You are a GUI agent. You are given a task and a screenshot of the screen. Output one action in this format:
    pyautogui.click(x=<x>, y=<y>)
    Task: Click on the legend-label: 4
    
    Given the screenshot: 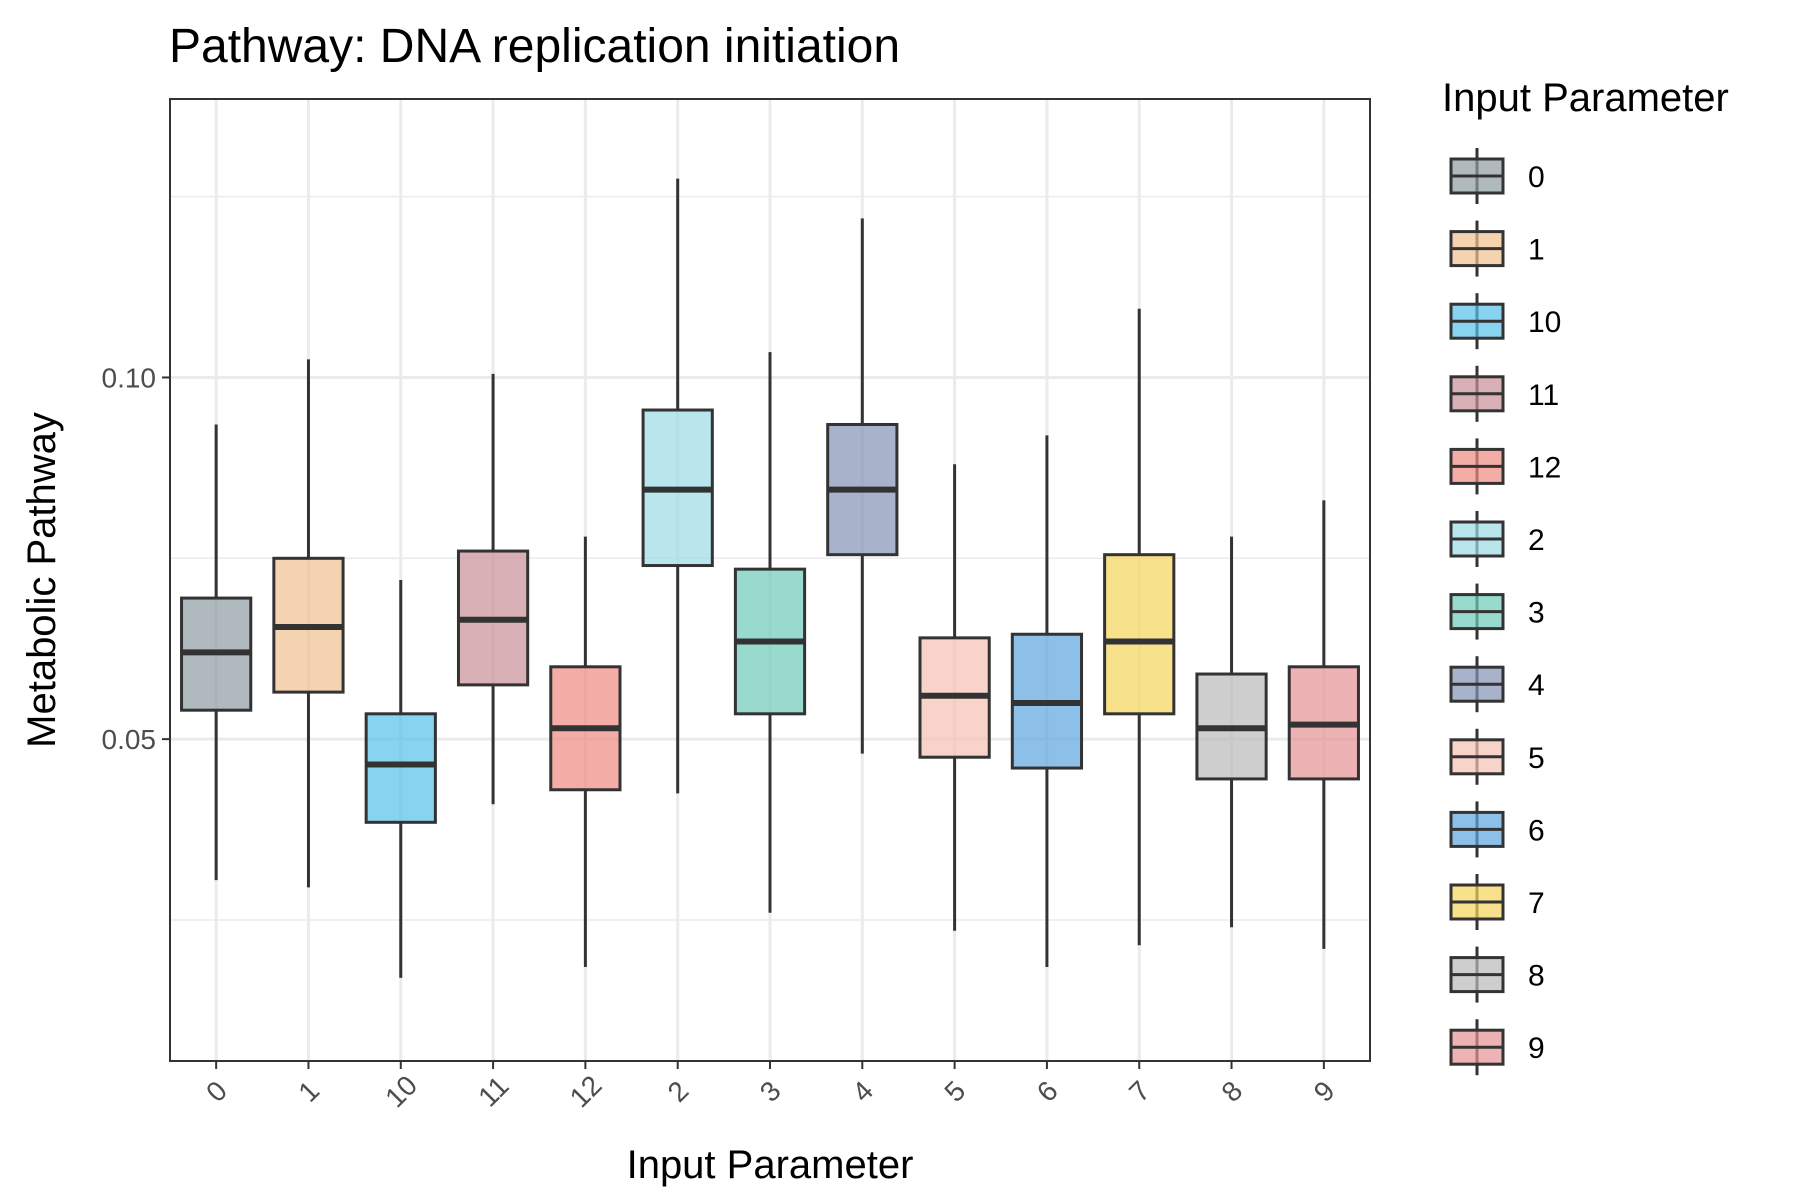 What is the action you would take?
    pyautogui.click(x=1536, y=685)
    